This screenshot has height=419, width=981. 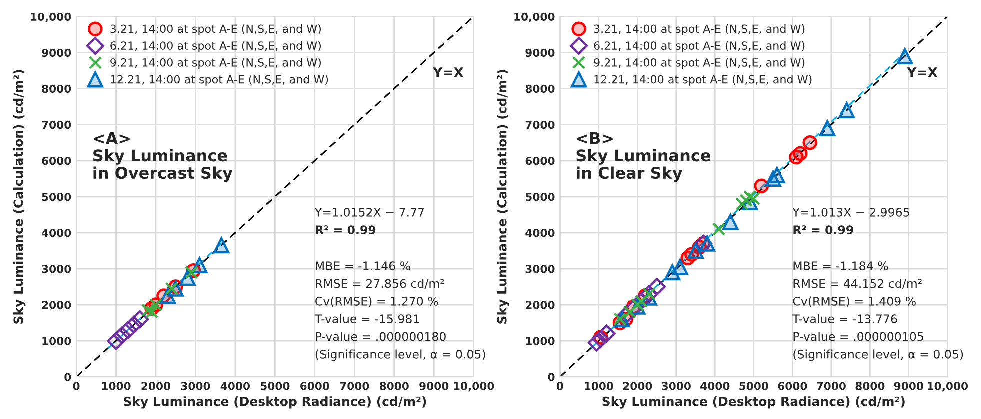 What do you see at coordinates (381, 337) in the screenshot?
I see `annotation: P-value = .000000180` at bounding box center [381, 337].